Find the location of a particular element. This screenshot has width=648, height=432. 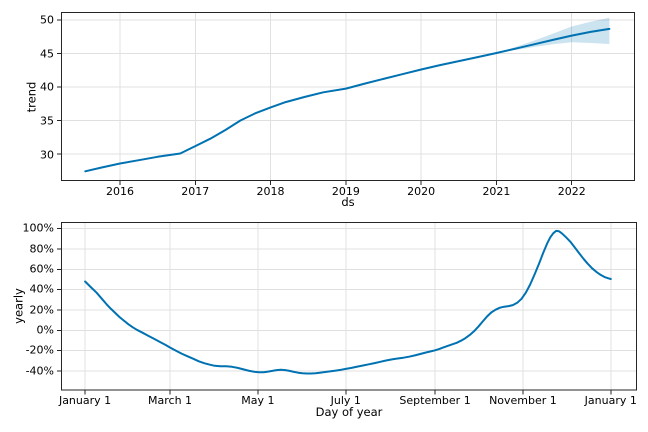

yearly-y-tick-label: 0% is located at coordinates (45, 330).